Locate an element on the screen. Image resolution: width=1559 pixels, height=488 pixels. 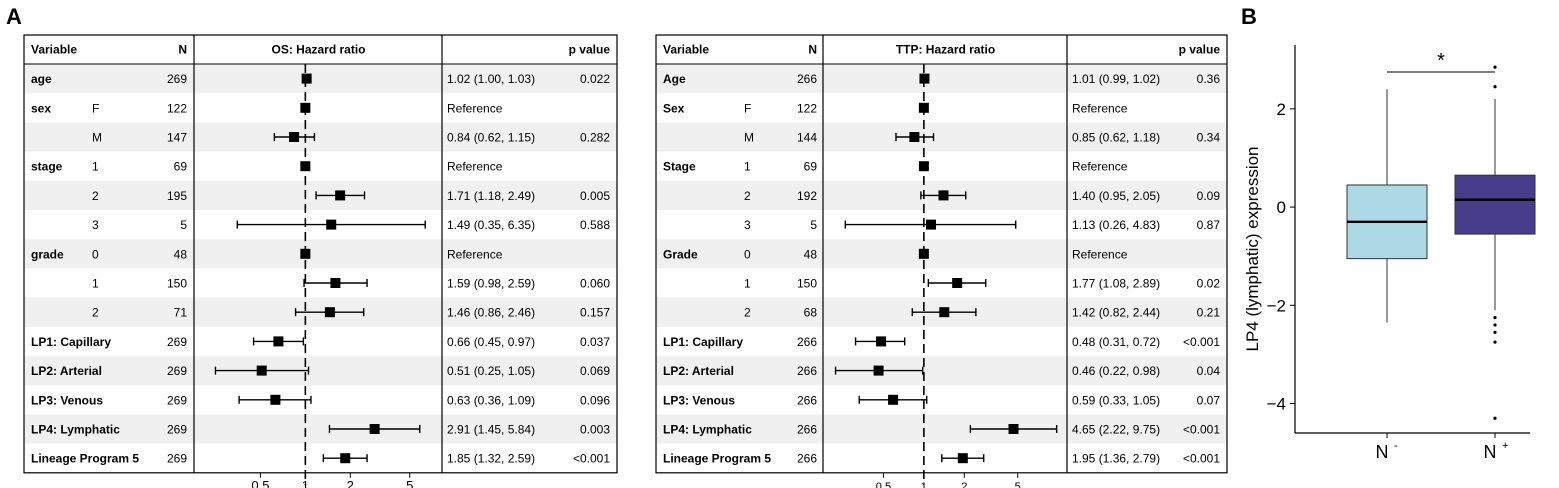
n-value: 192 is located at coordinates (807, 196).